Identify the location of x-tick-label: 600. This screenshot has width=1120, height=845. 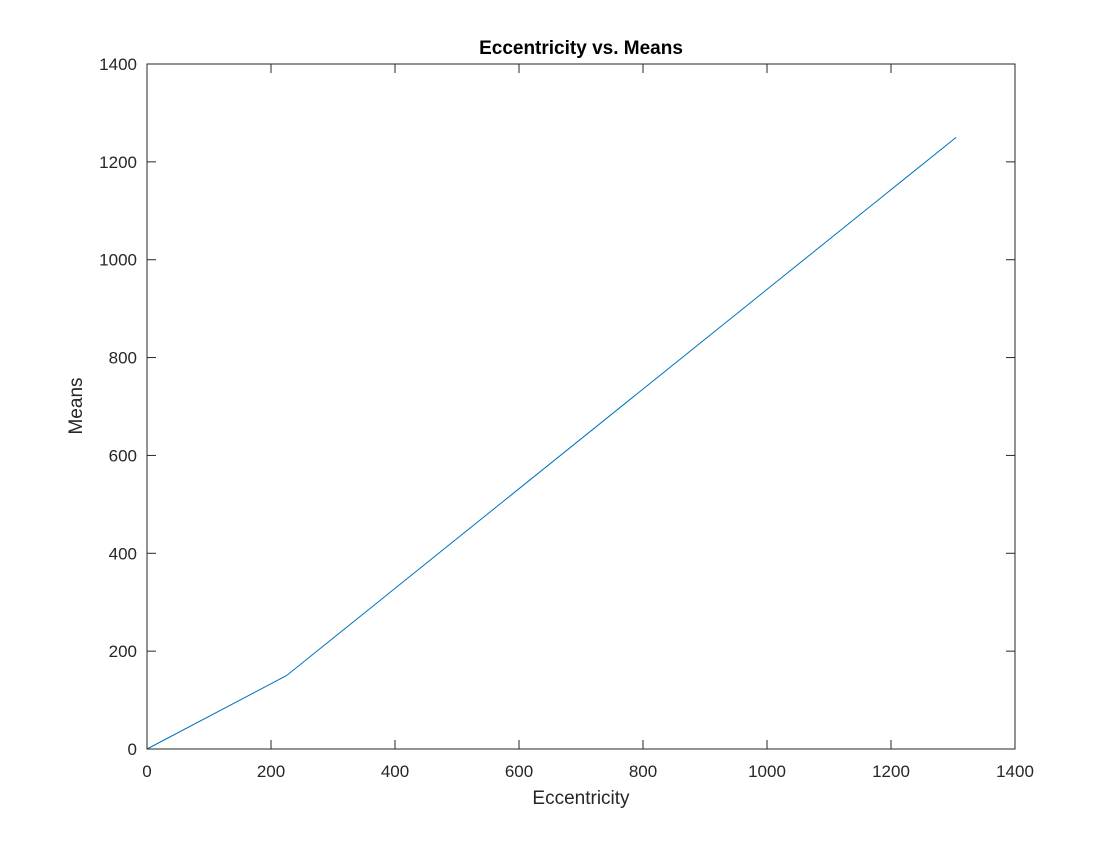
(519, 771).